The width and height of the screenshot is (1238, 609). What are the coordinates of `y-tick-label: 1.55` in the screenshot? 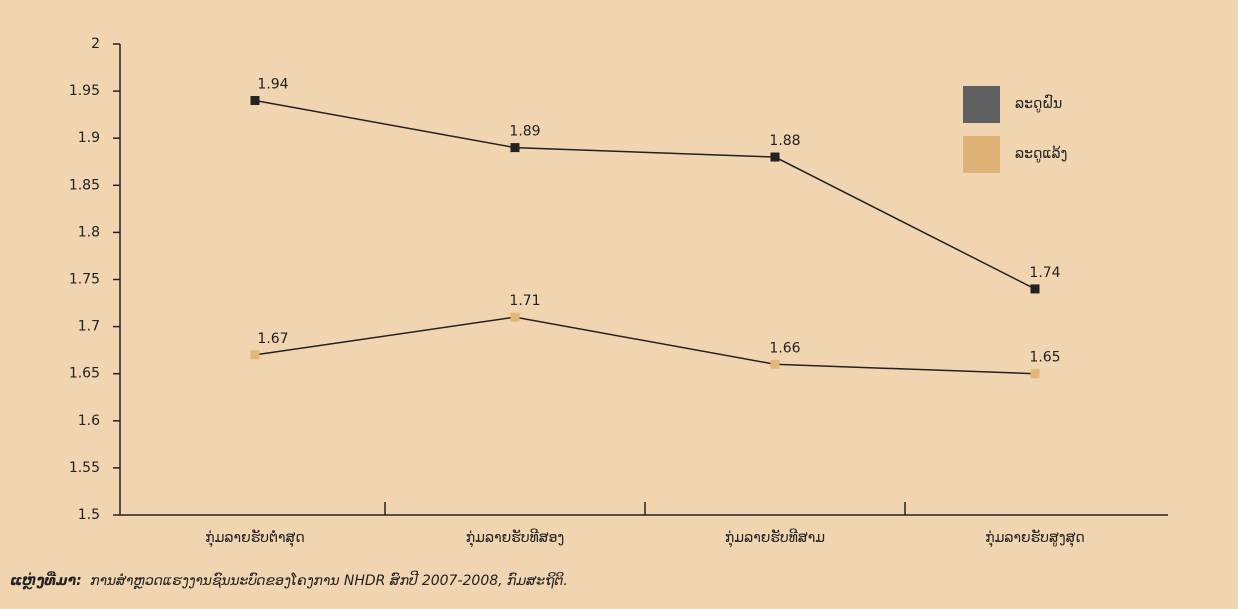 It's located at (84, 468).